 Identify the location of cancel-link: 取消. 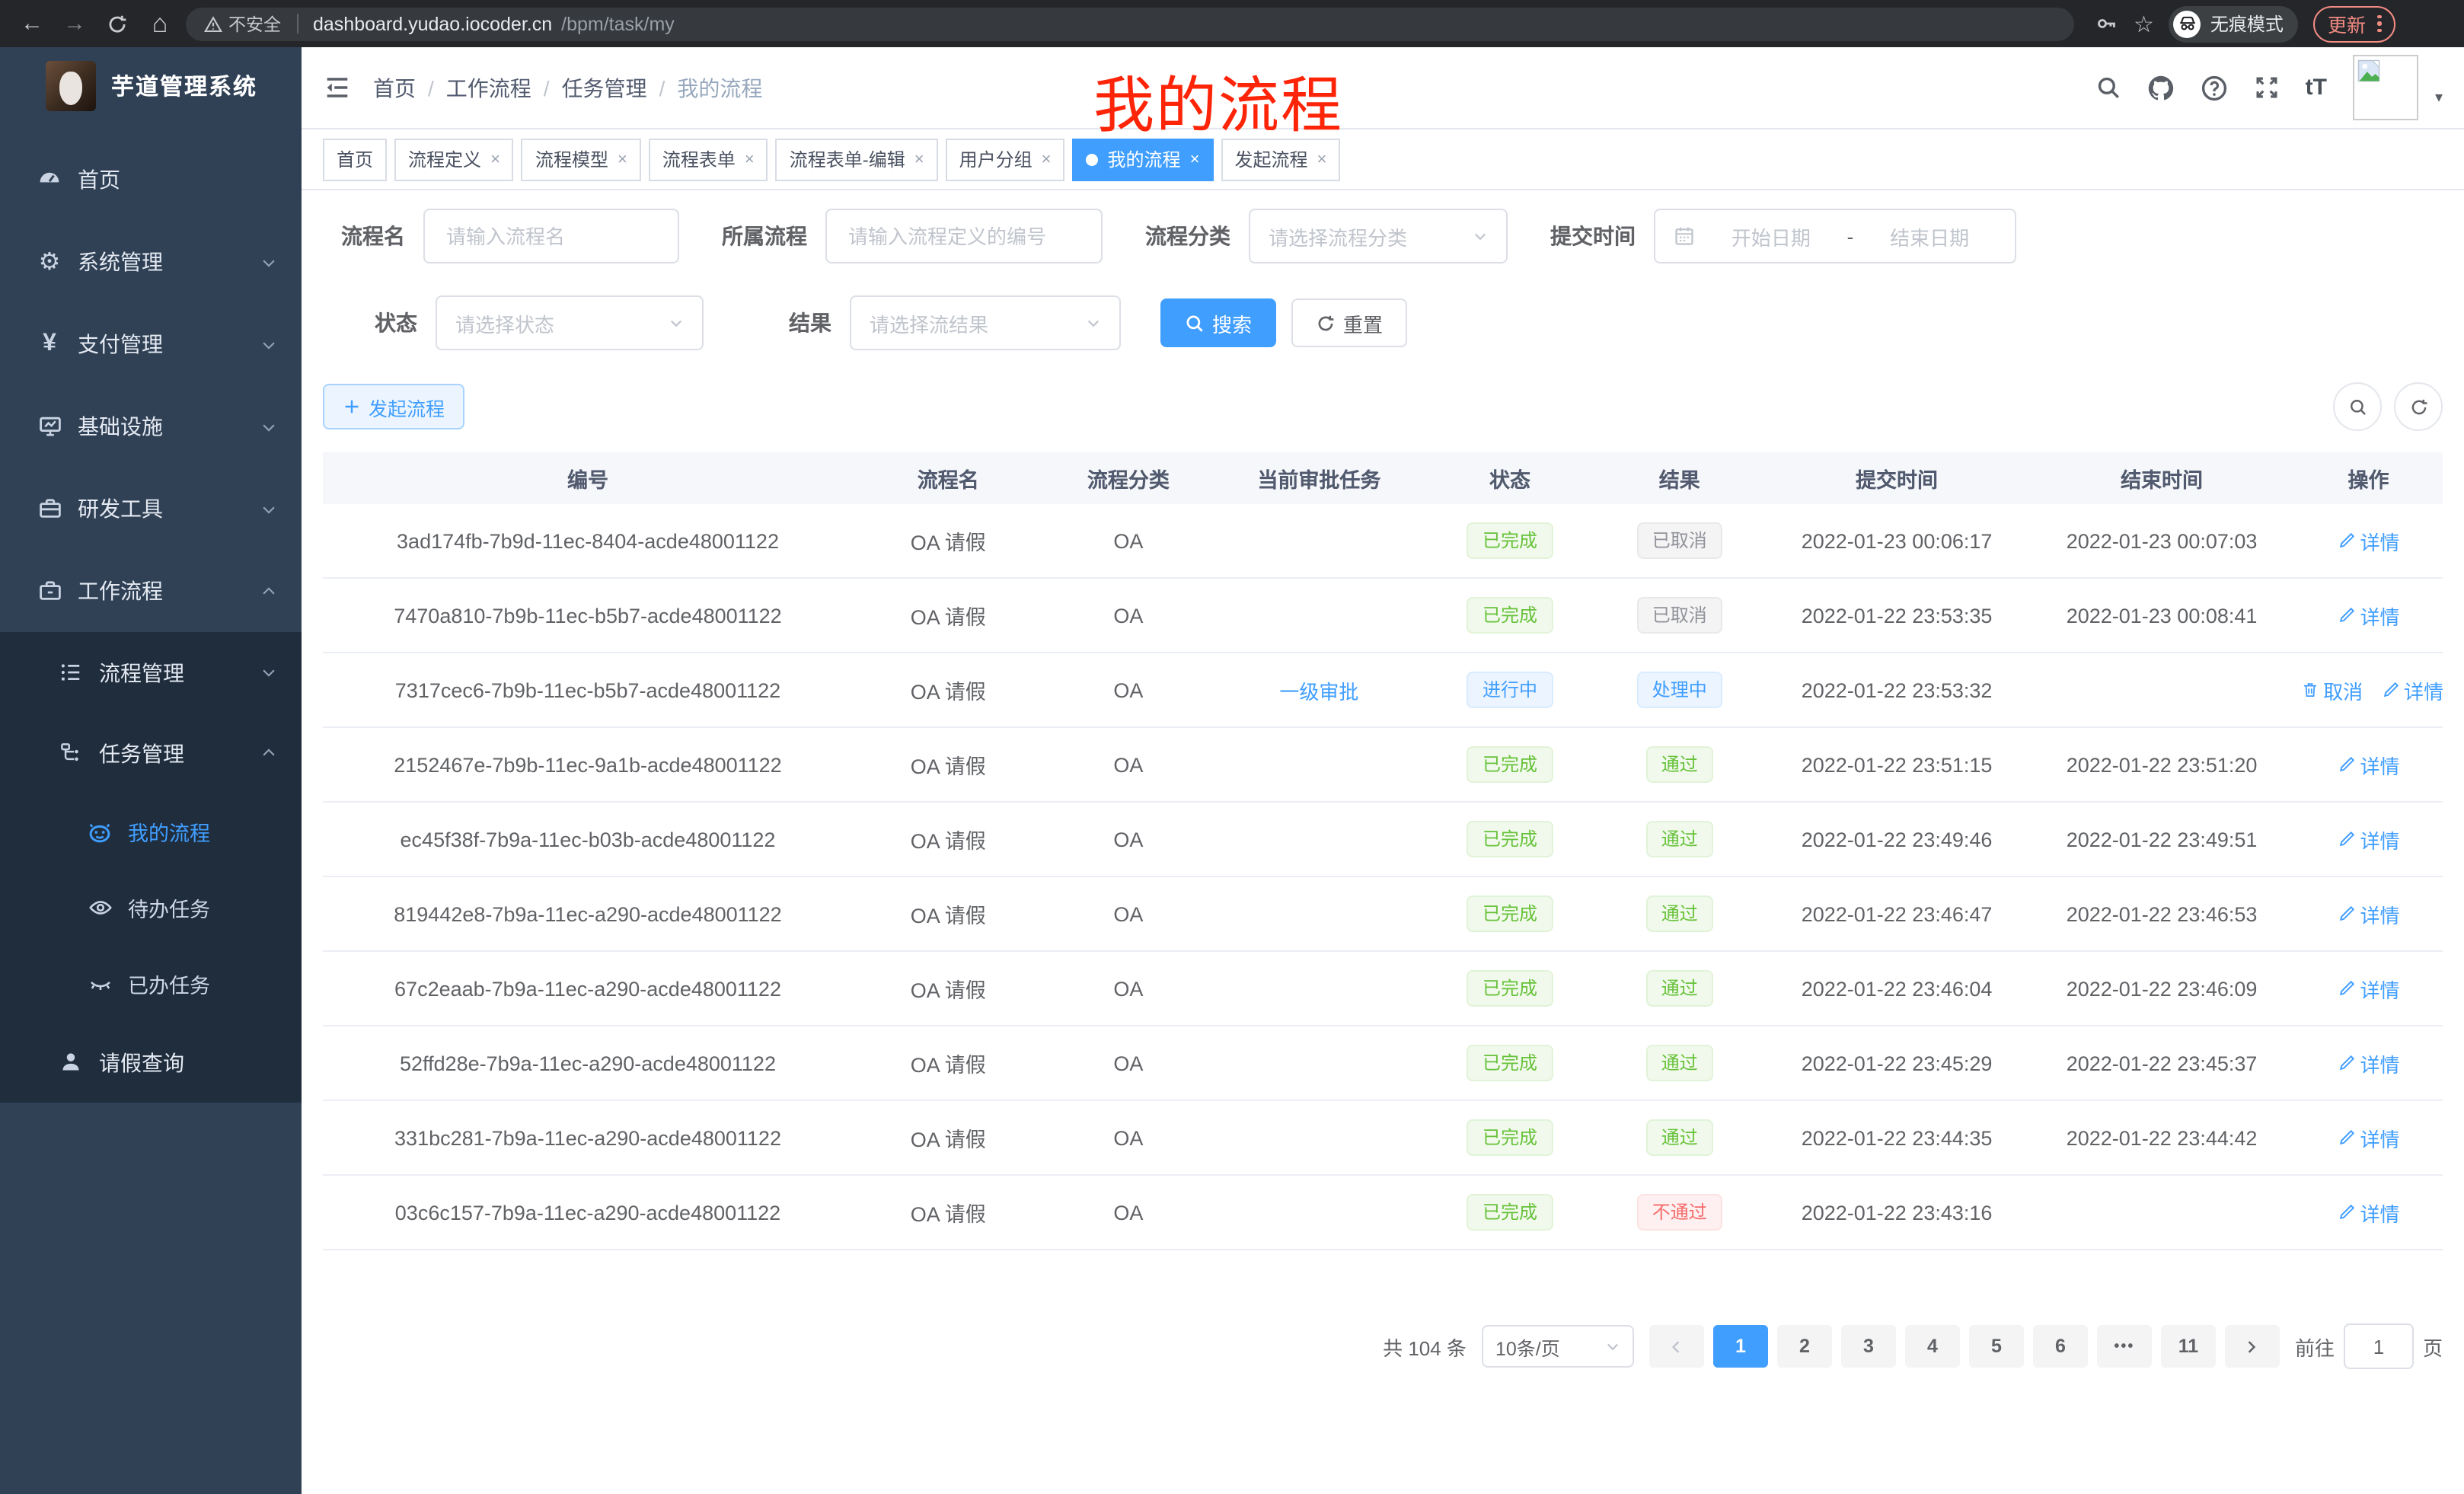
(2331, 689).